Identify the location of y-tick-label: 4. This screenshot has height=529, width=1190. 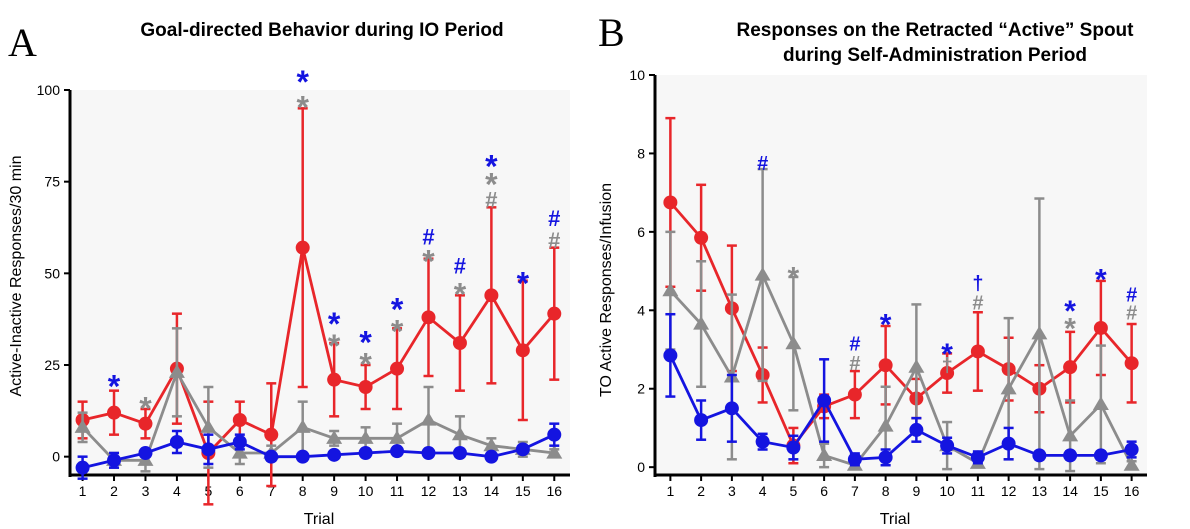
(641, 310).